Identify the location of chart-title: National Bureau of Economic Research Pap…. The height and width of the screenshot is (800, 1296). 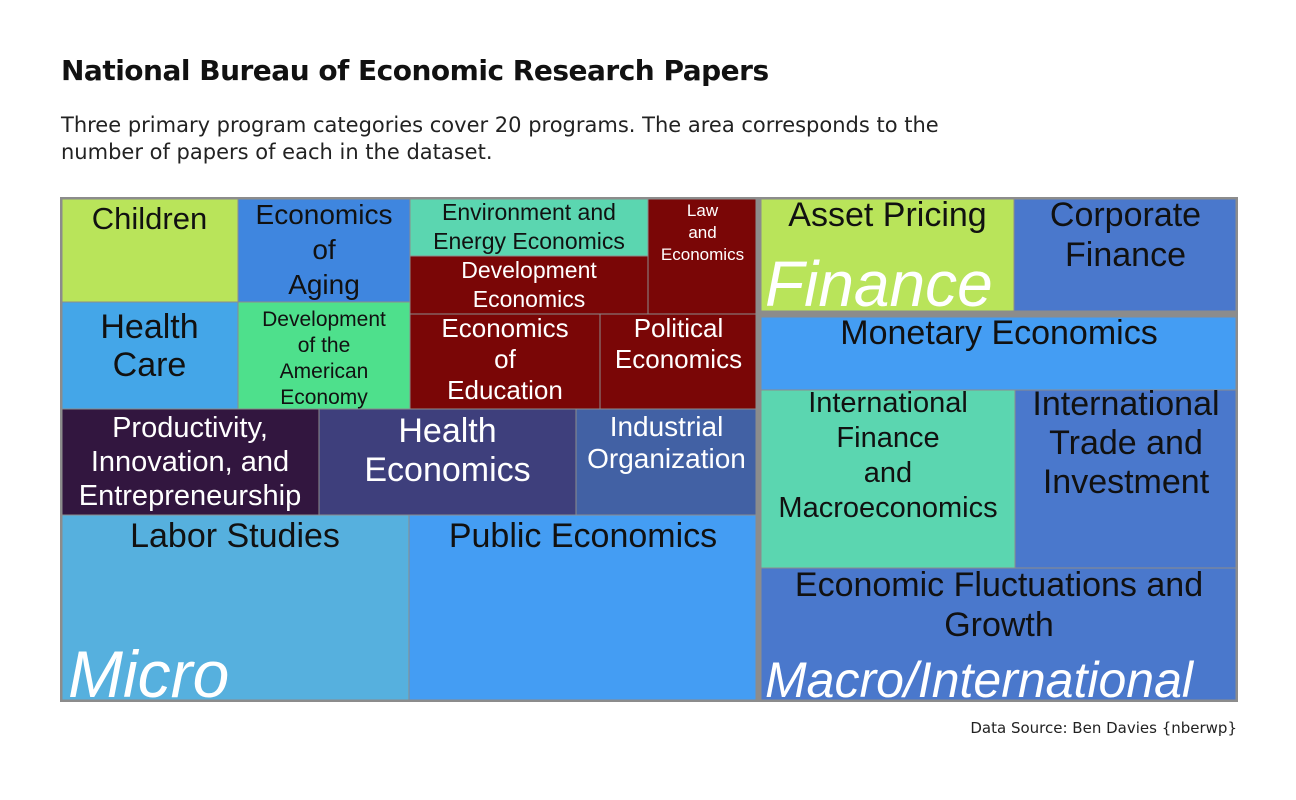
(415, 70).